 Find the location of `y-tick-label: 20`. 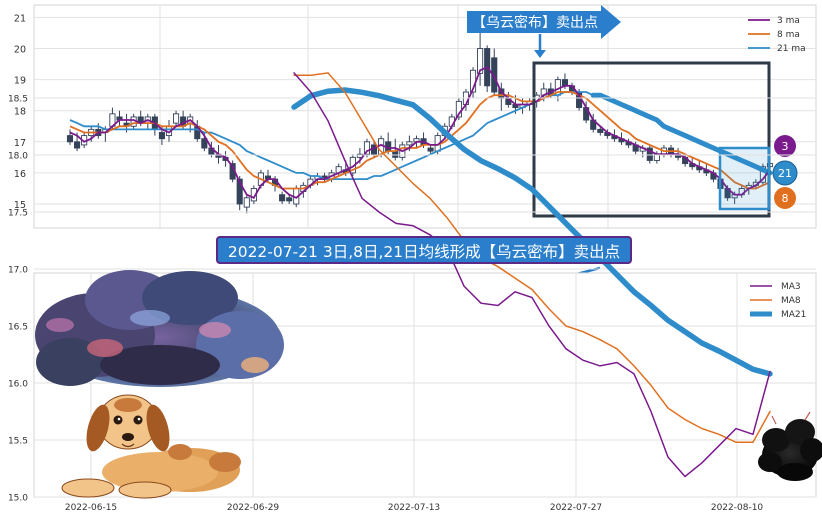

y-tick-label: 20 is located at coordinates (20, 50).